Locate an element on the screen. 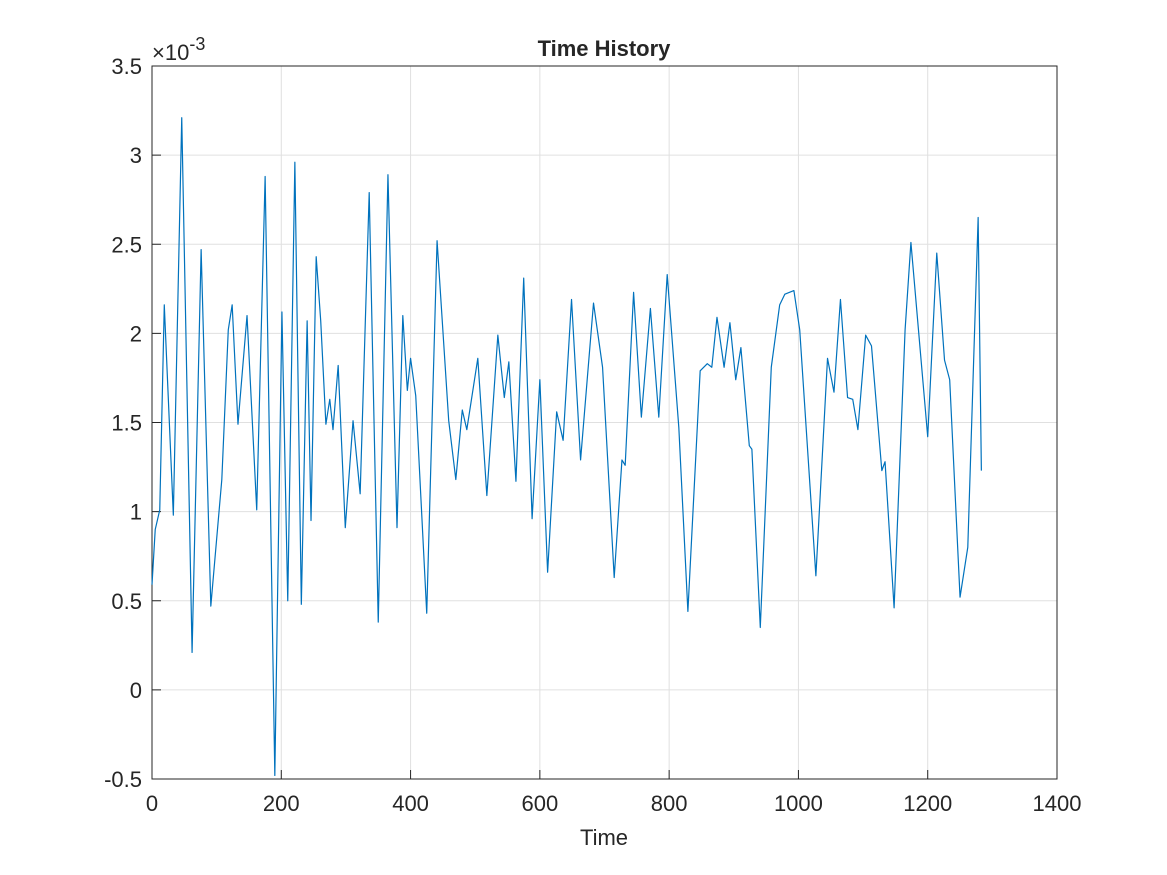 The image size is (1167, 875). x-tick-label: 400 is located at coordinates (410, 803).